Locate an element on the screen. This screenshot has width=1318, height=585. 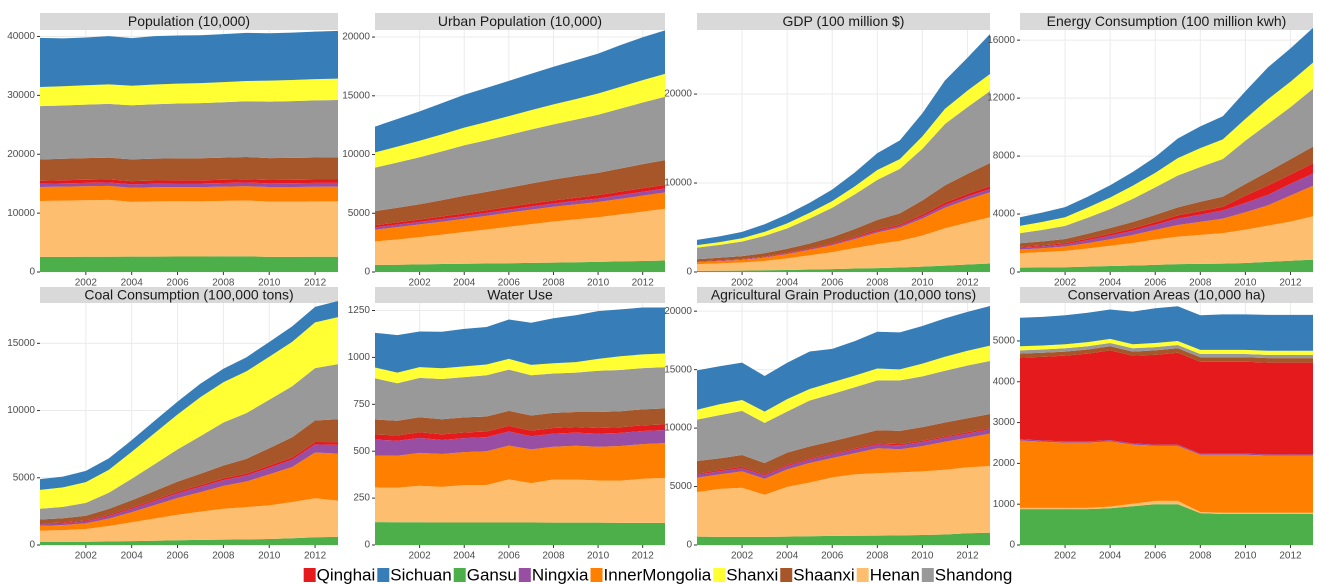
y-tick-label: 250 is located at coordinates (361, 498).